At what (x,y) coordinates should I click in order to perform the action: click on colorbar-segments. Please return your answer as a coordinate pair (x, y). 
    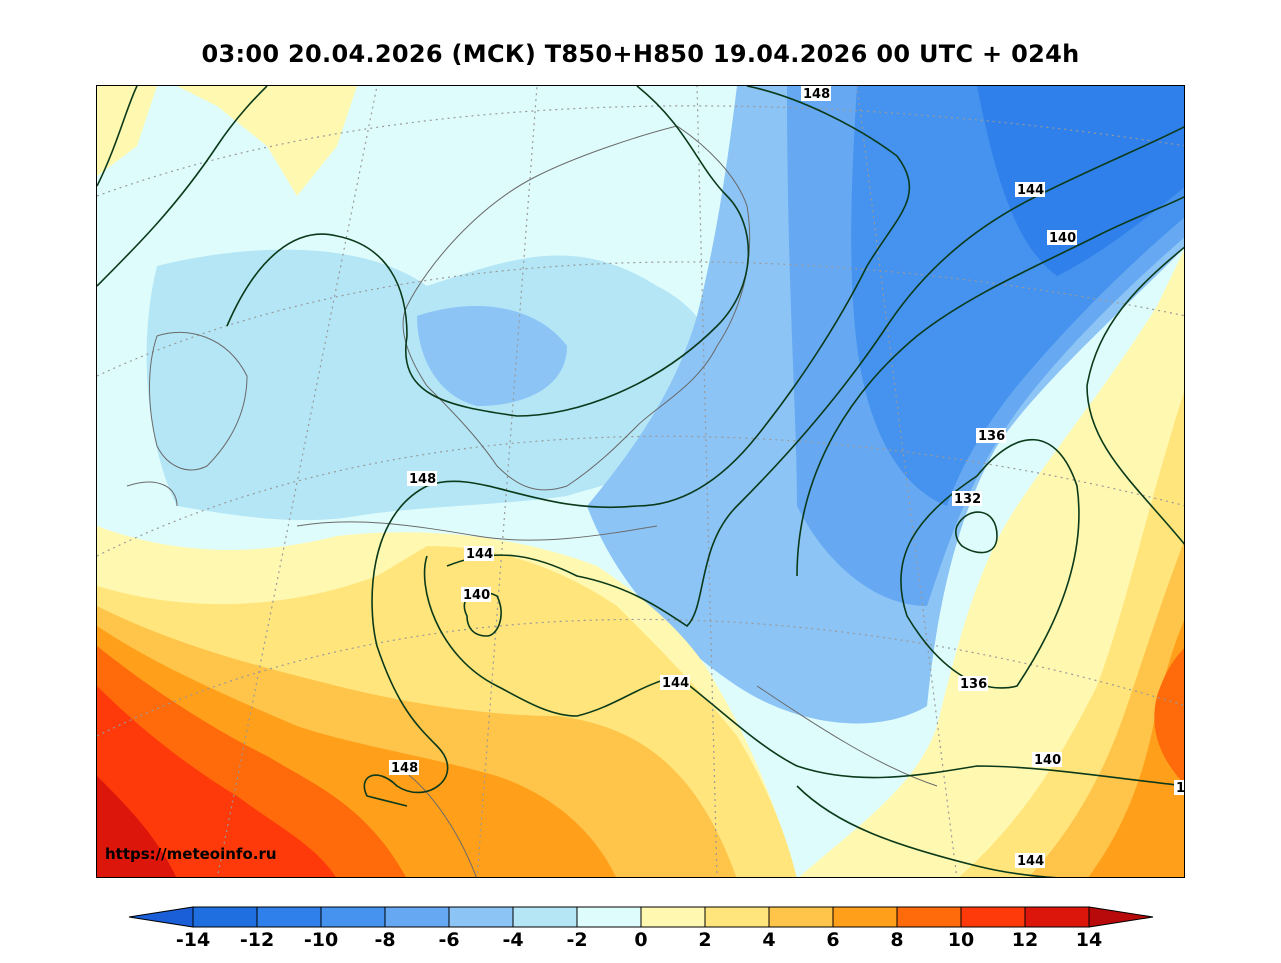
    Looking at the image, I should click on (641, 917).